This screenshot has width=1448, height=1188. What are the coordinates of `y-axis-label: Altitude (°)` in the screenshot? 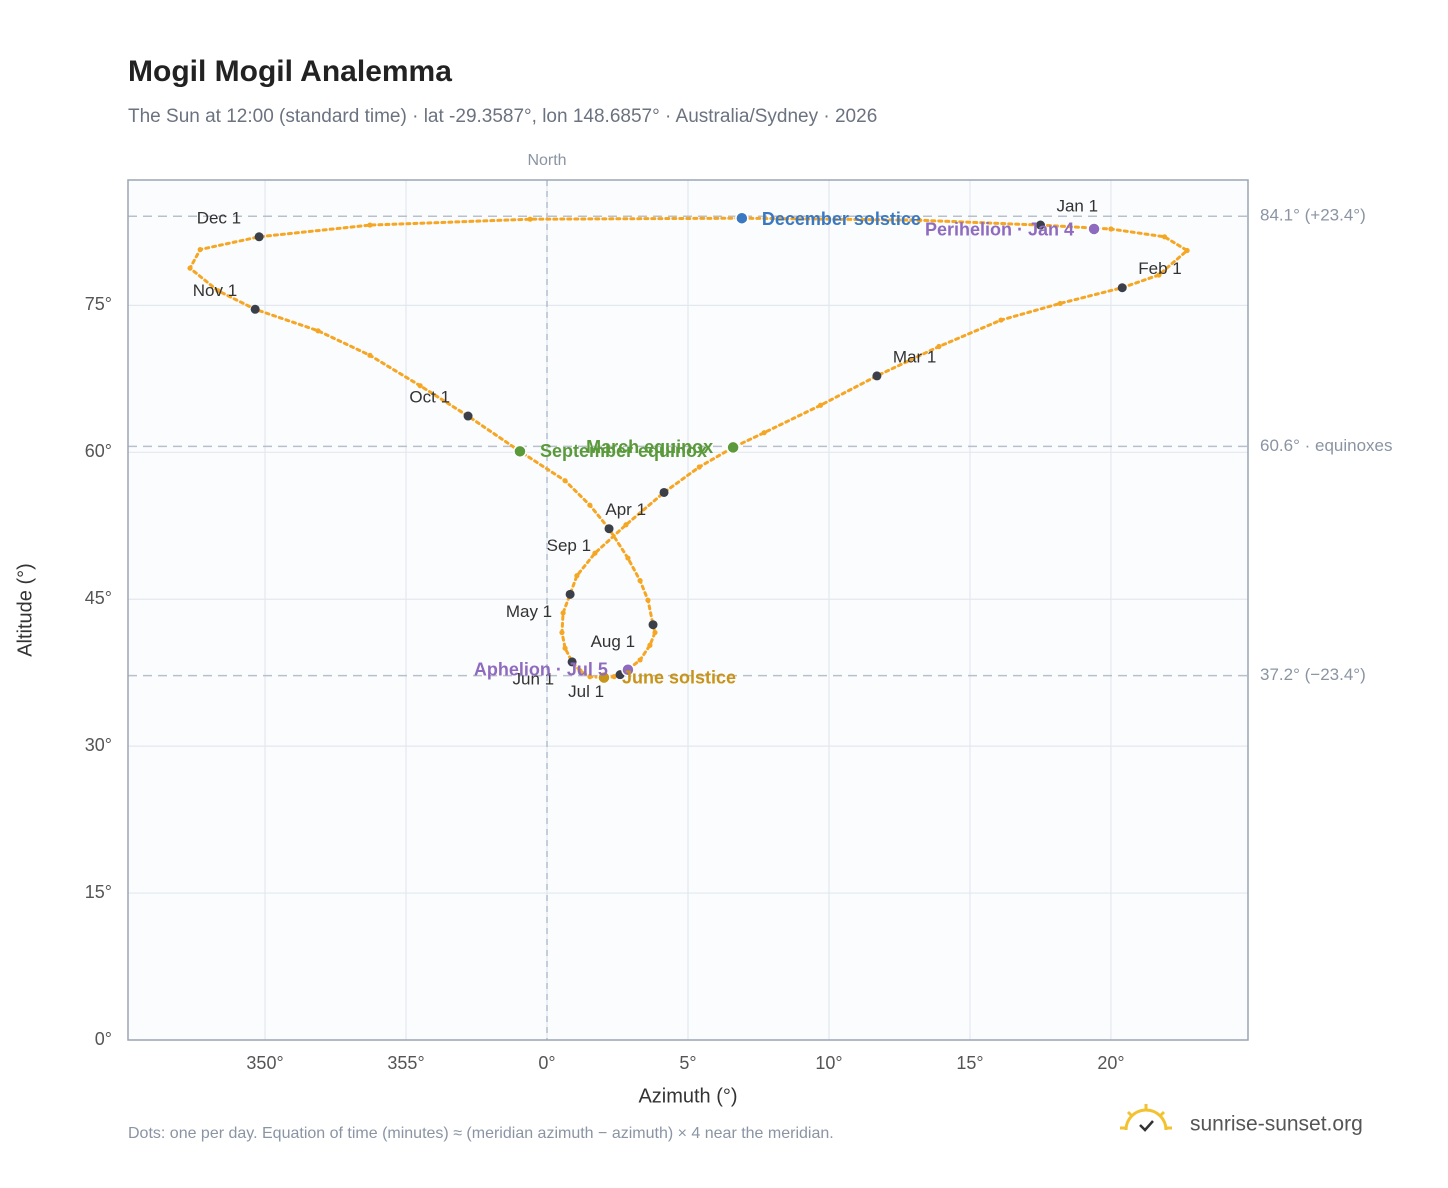 It's located at (25, 610).